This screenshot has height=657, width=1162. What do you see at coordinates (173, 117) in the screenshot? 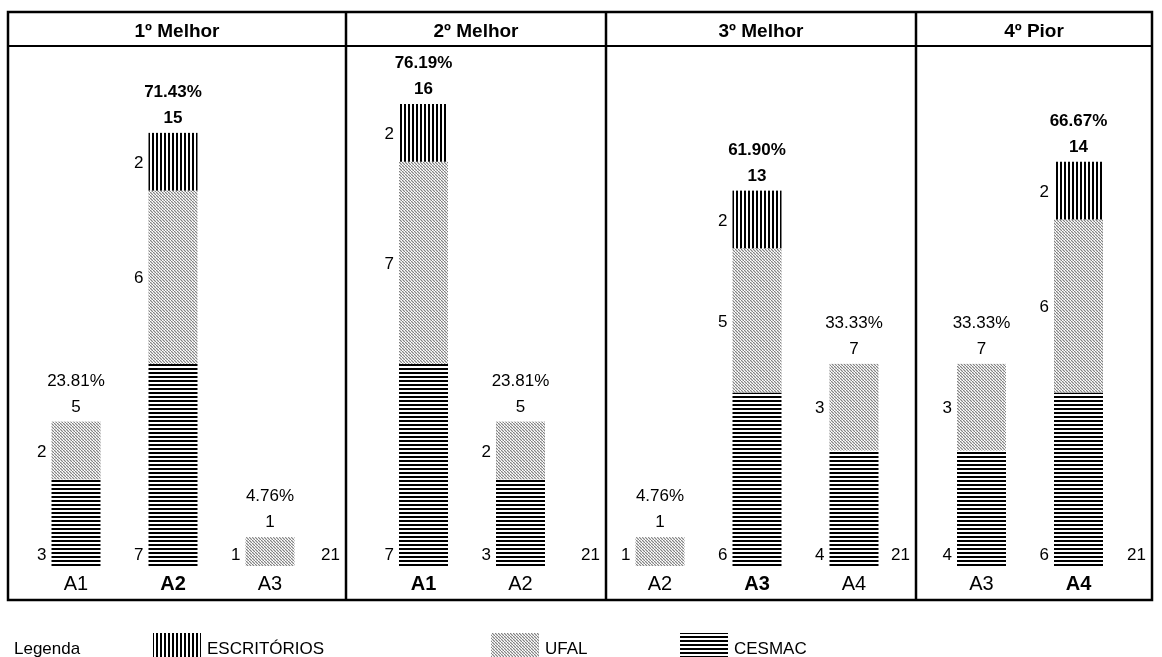
I see `total-label: 15` at bounding box center [173, 117].